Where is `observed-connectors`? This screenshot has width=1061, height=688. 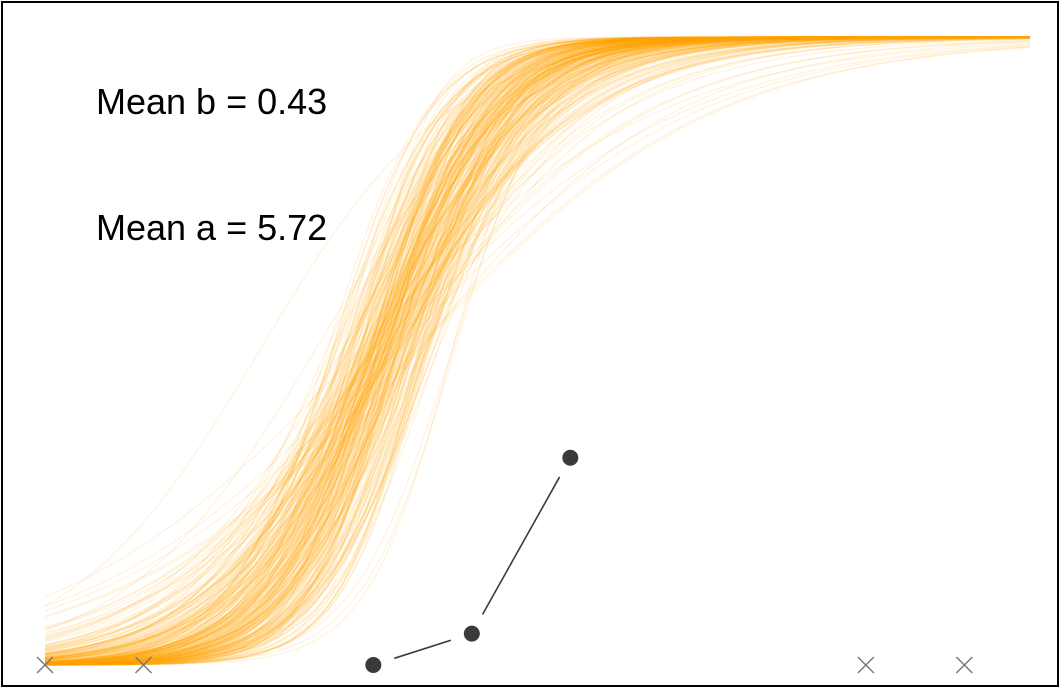 observed-connectors is located at coordinates (477, 568).